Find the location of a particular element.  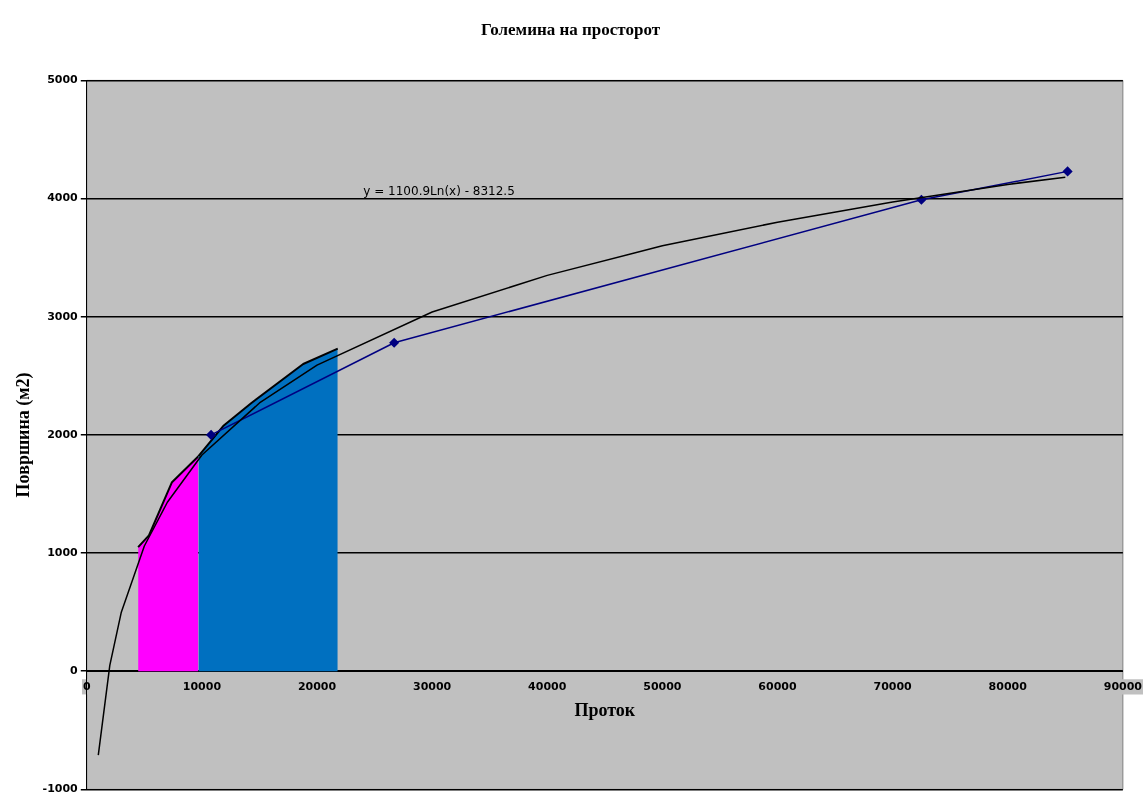

x-tick-label: 80000 is located at coordinates (1008, 686).